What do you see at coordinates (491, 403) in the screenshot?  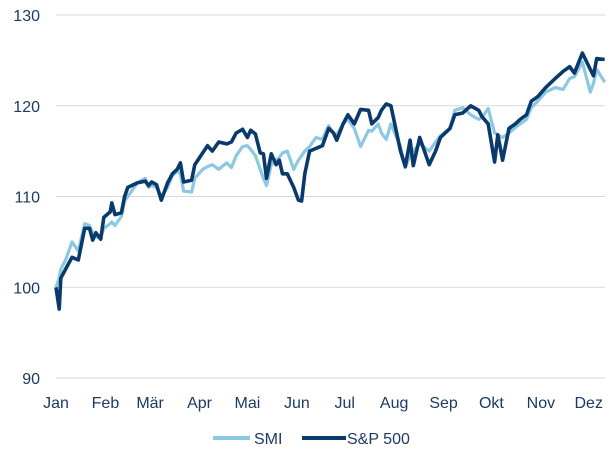 I see `x-tick-label: Okt` at bounding box center [491, 403].